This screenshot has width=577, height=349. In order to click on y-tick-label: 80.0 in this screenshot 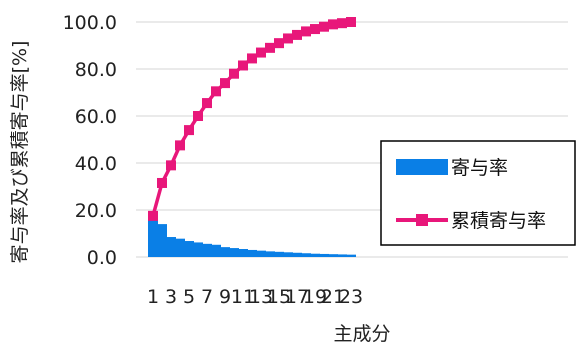, I will do `click(96, 70)`.